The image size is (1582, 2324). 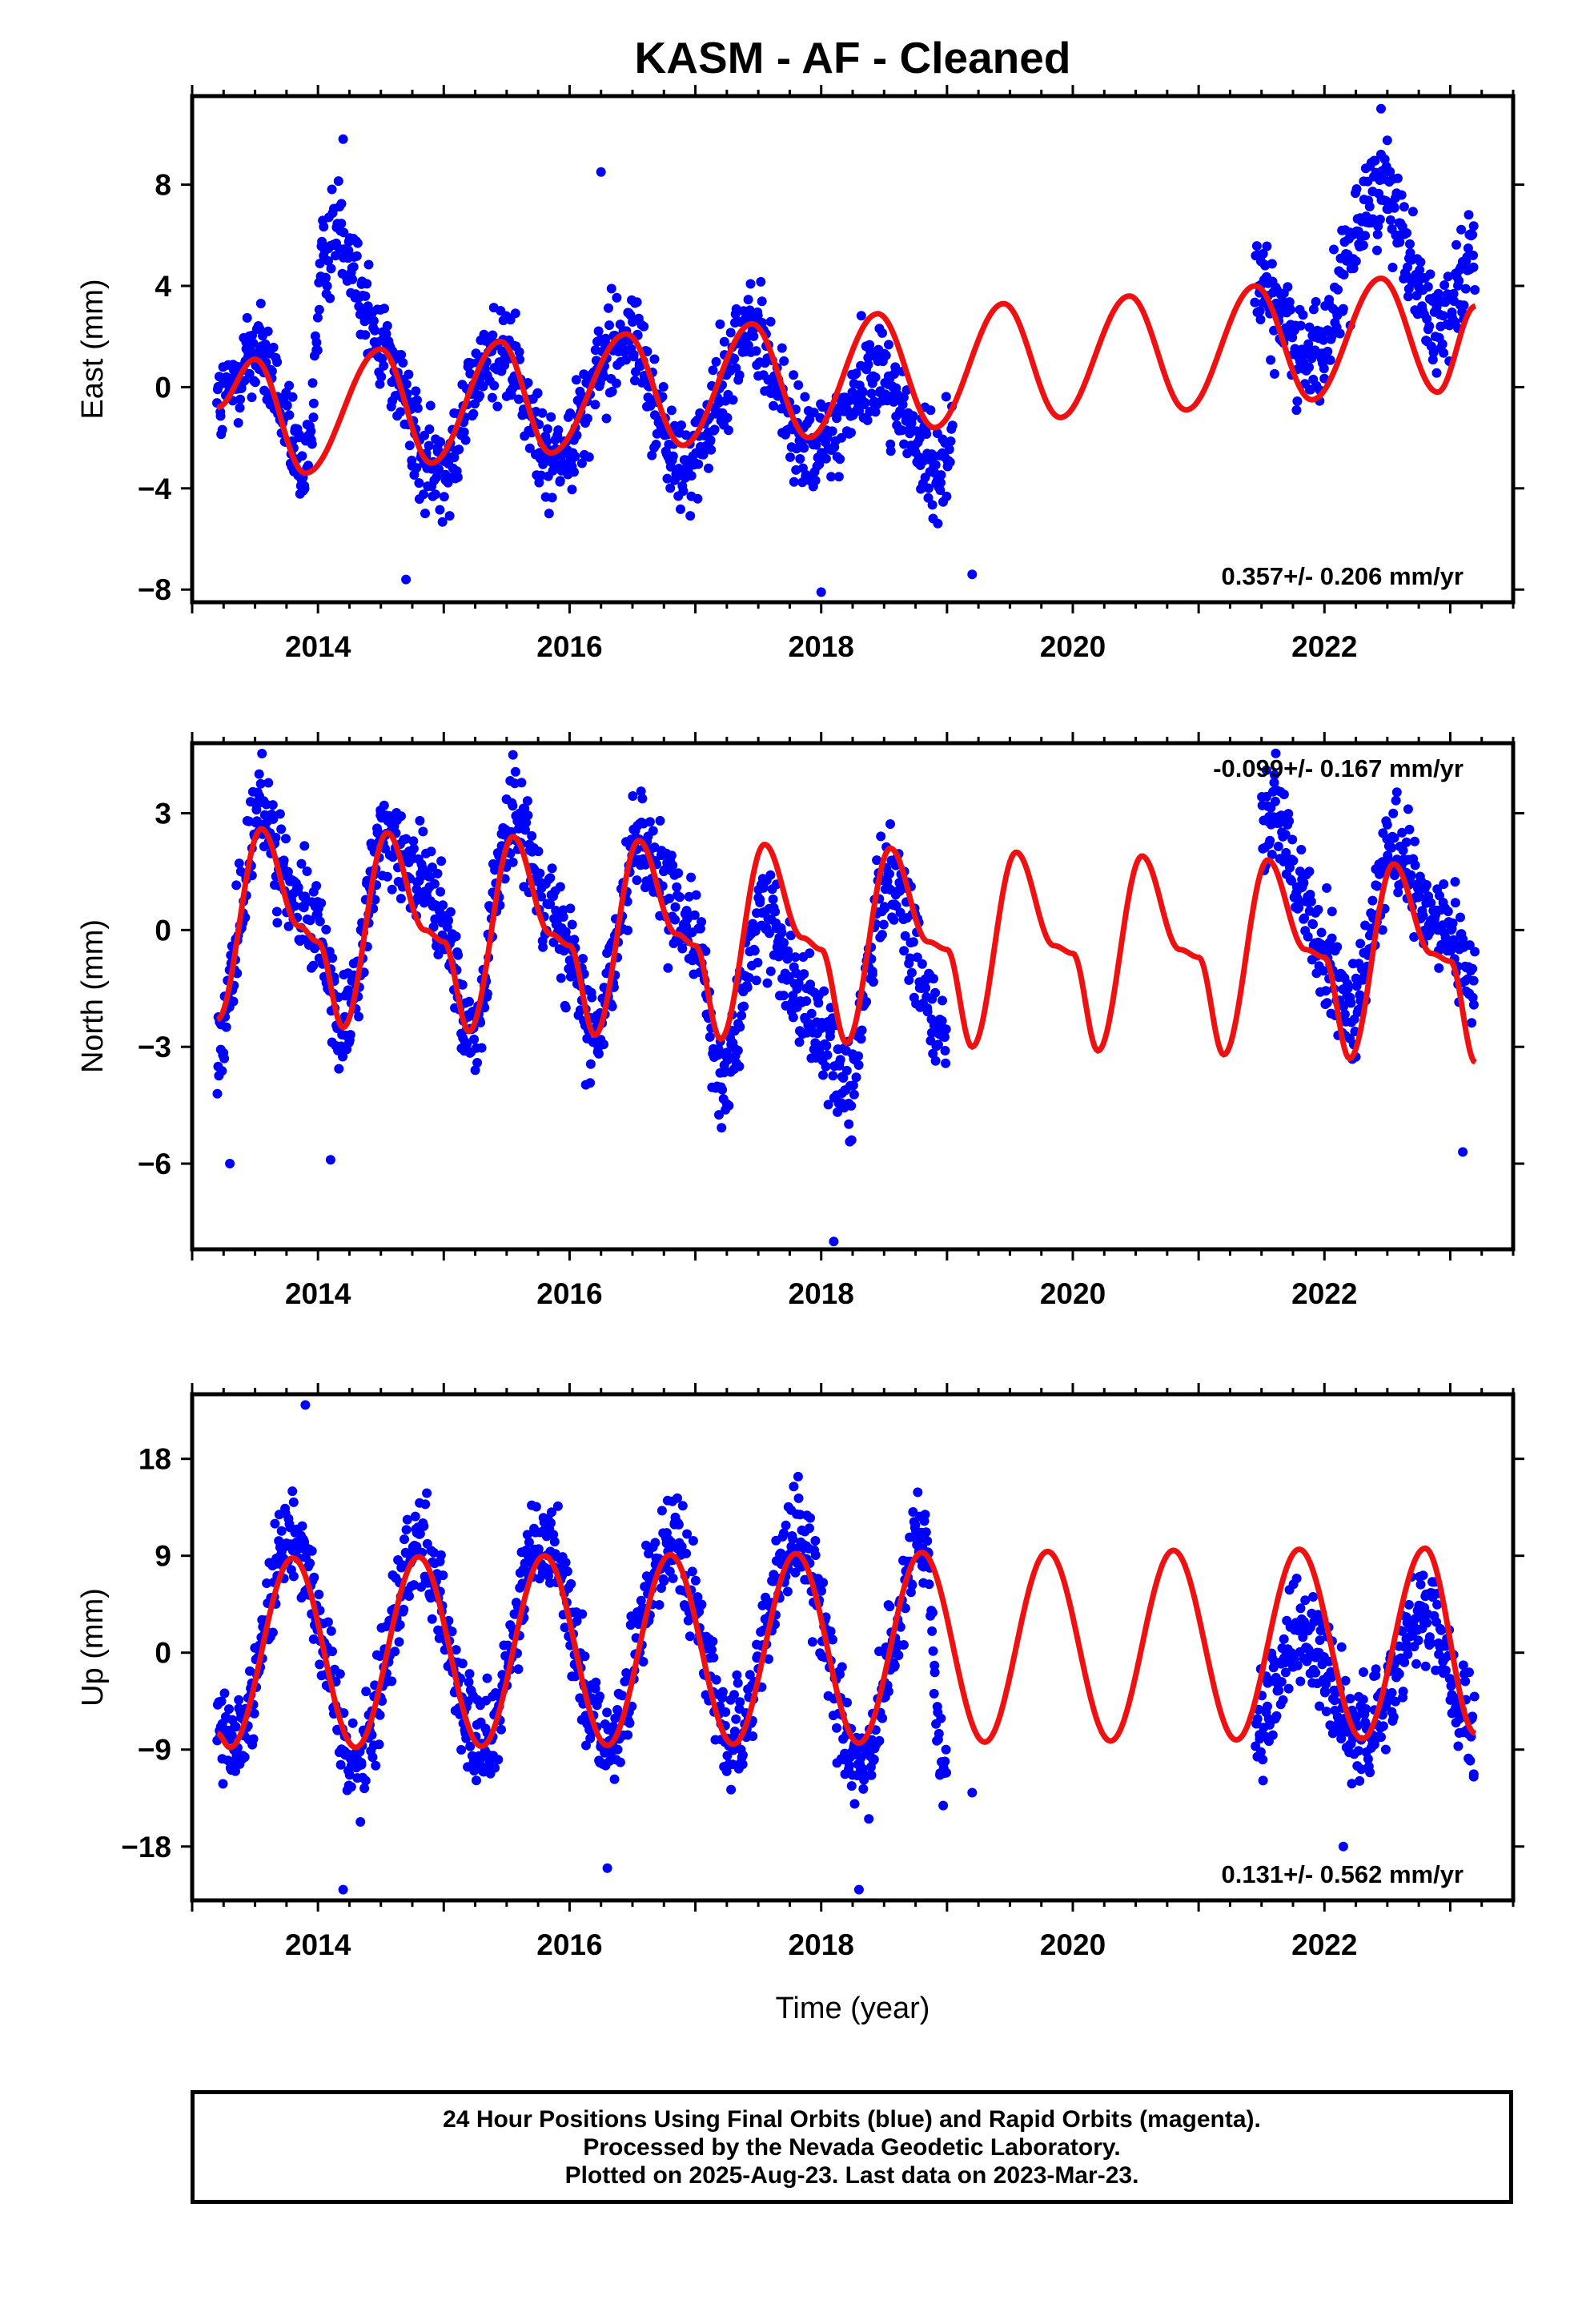 I want to click on y-tick-label: −9, so click(x=154, y=1750).